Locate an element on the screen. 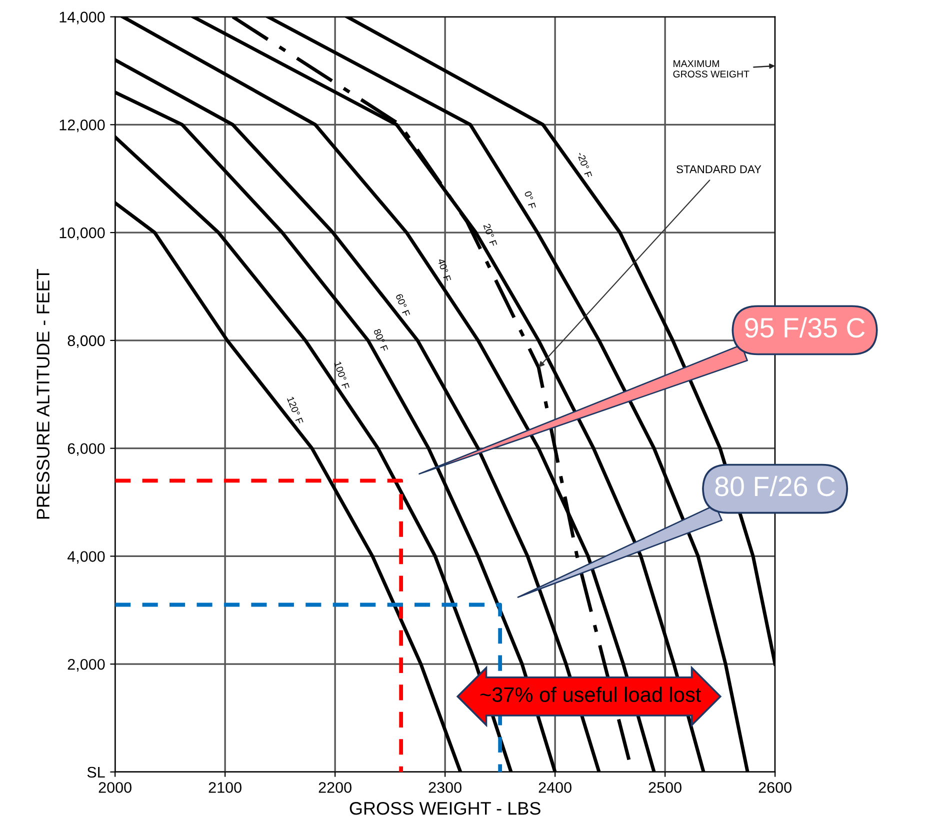 This screenshot has height=840, width=951. x-axis-title: GROSS WEIGHT - LBS is located at coordinates (445, 808).